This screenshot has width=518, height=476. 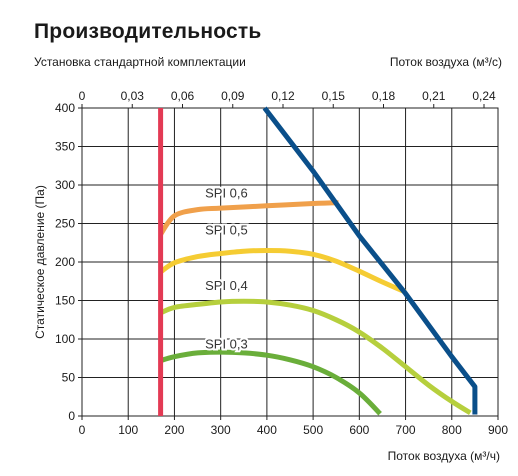 What do you see at coordinates (133, 96) in the screenshot?
I see `x2-tick-label: 0,03` at bounding box center [133, 96].